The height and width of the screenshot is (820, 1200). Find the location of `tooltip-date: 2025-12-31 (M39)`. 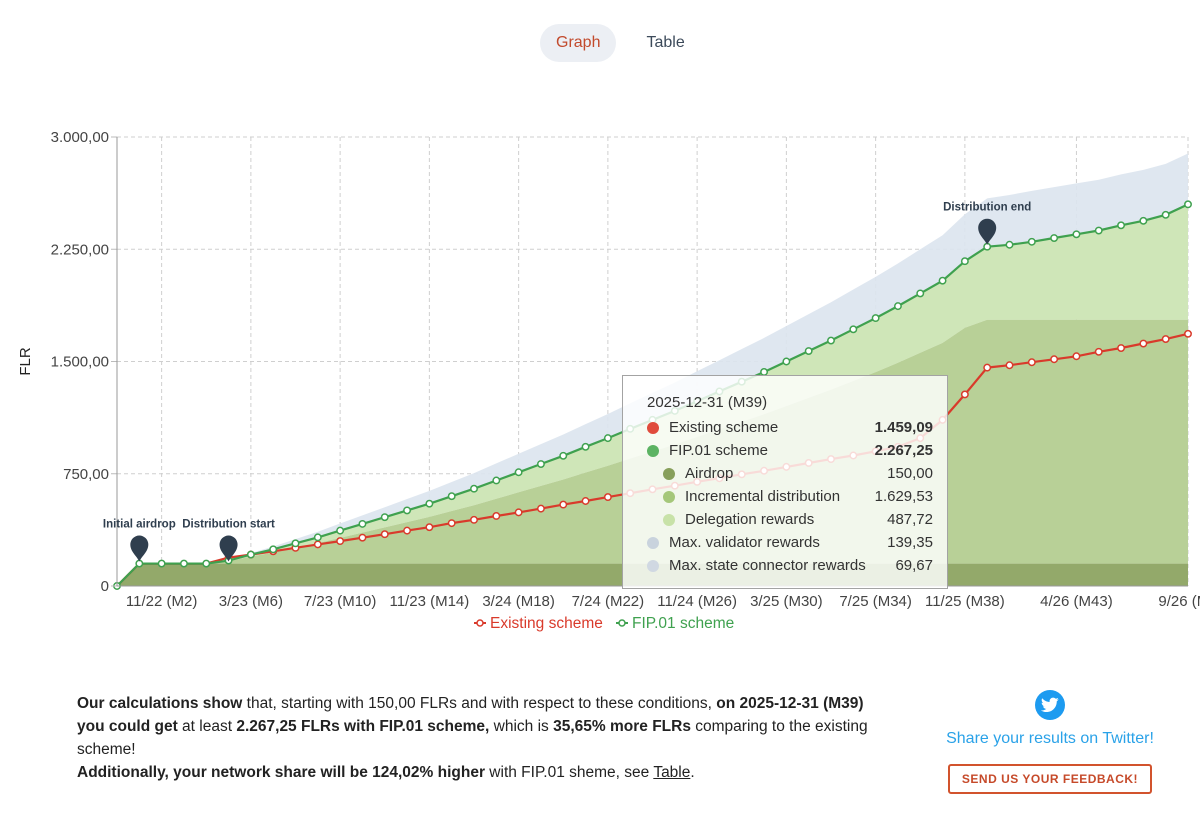

tooltip-date: 2025-12-31 (M39) is located at coordinates (707, 402).